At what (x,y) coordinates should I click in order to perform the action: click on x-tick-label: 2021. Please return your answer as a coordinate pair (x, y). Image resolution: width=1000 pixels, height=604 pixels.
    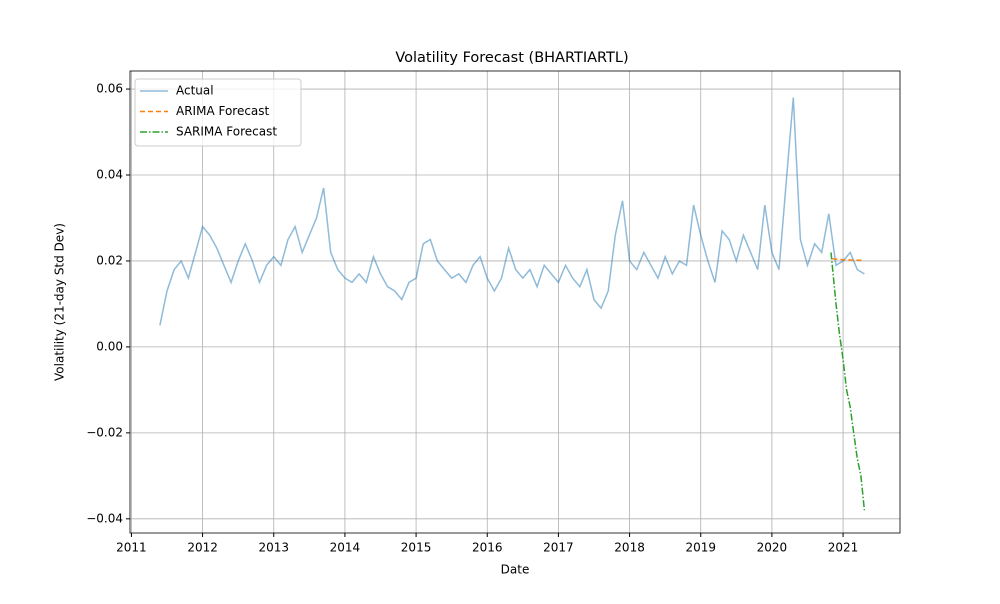
    Looking at the image, I should click on (843, 548).